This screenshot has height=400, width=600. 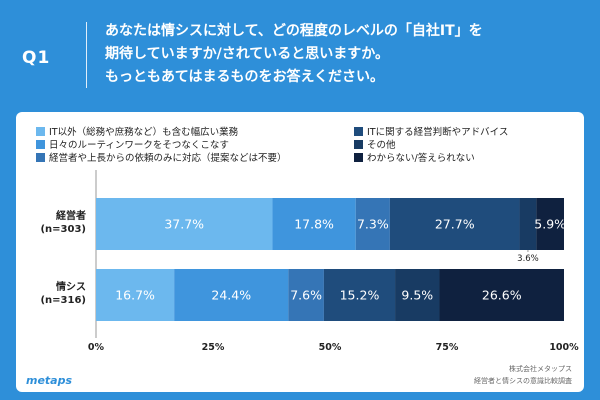 I want to click on category-label: (n=303), so click(x=63, y=229).